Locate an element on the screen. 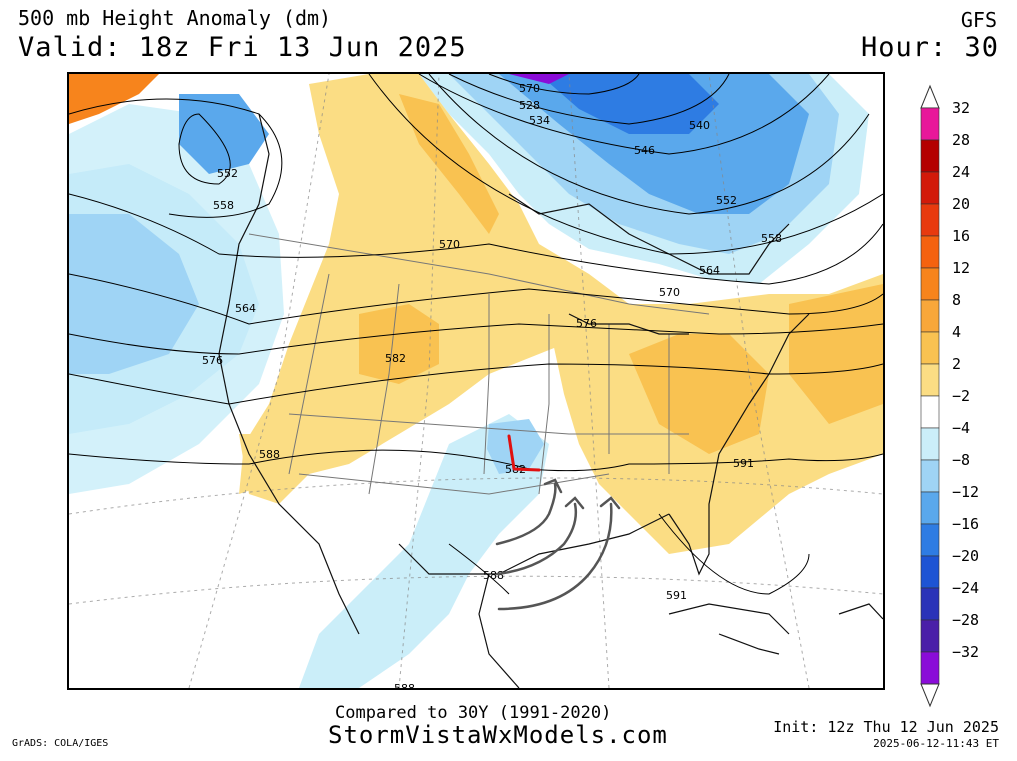  flow-arrows-annotation is located at coordinates (558, 544).